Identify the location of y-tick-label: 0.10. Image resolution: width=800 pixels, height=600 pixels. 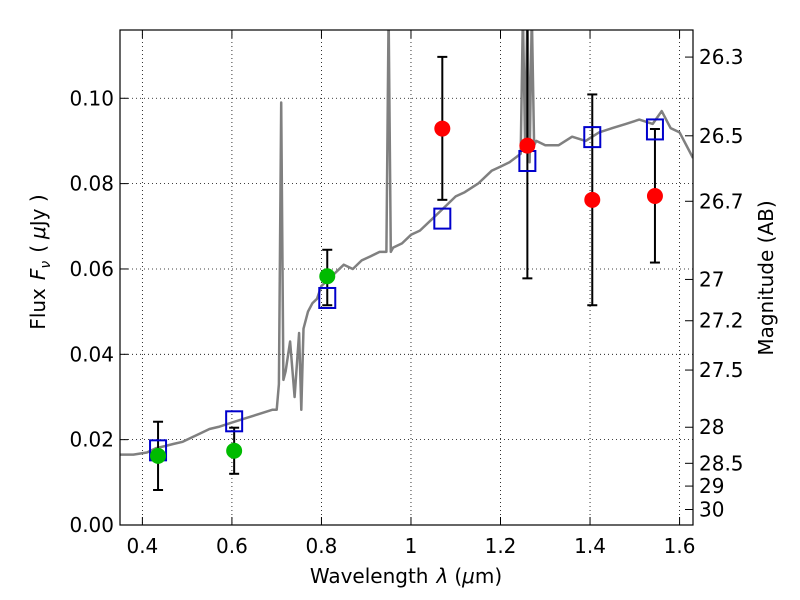
(91, 98).